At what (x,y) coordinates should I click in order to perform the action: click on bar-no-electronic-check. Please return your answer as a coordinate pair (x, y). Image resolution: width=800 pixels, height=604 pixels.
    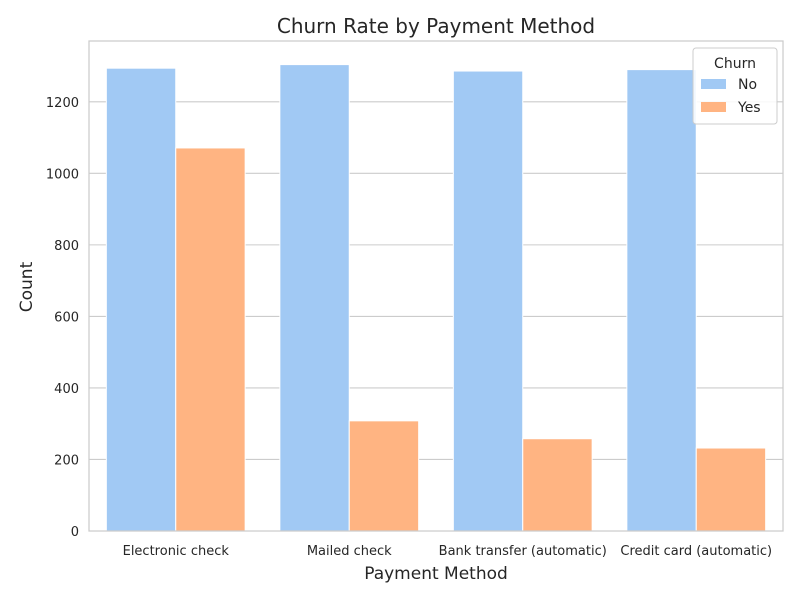
    Looking at the image, I should click on (141, 299).